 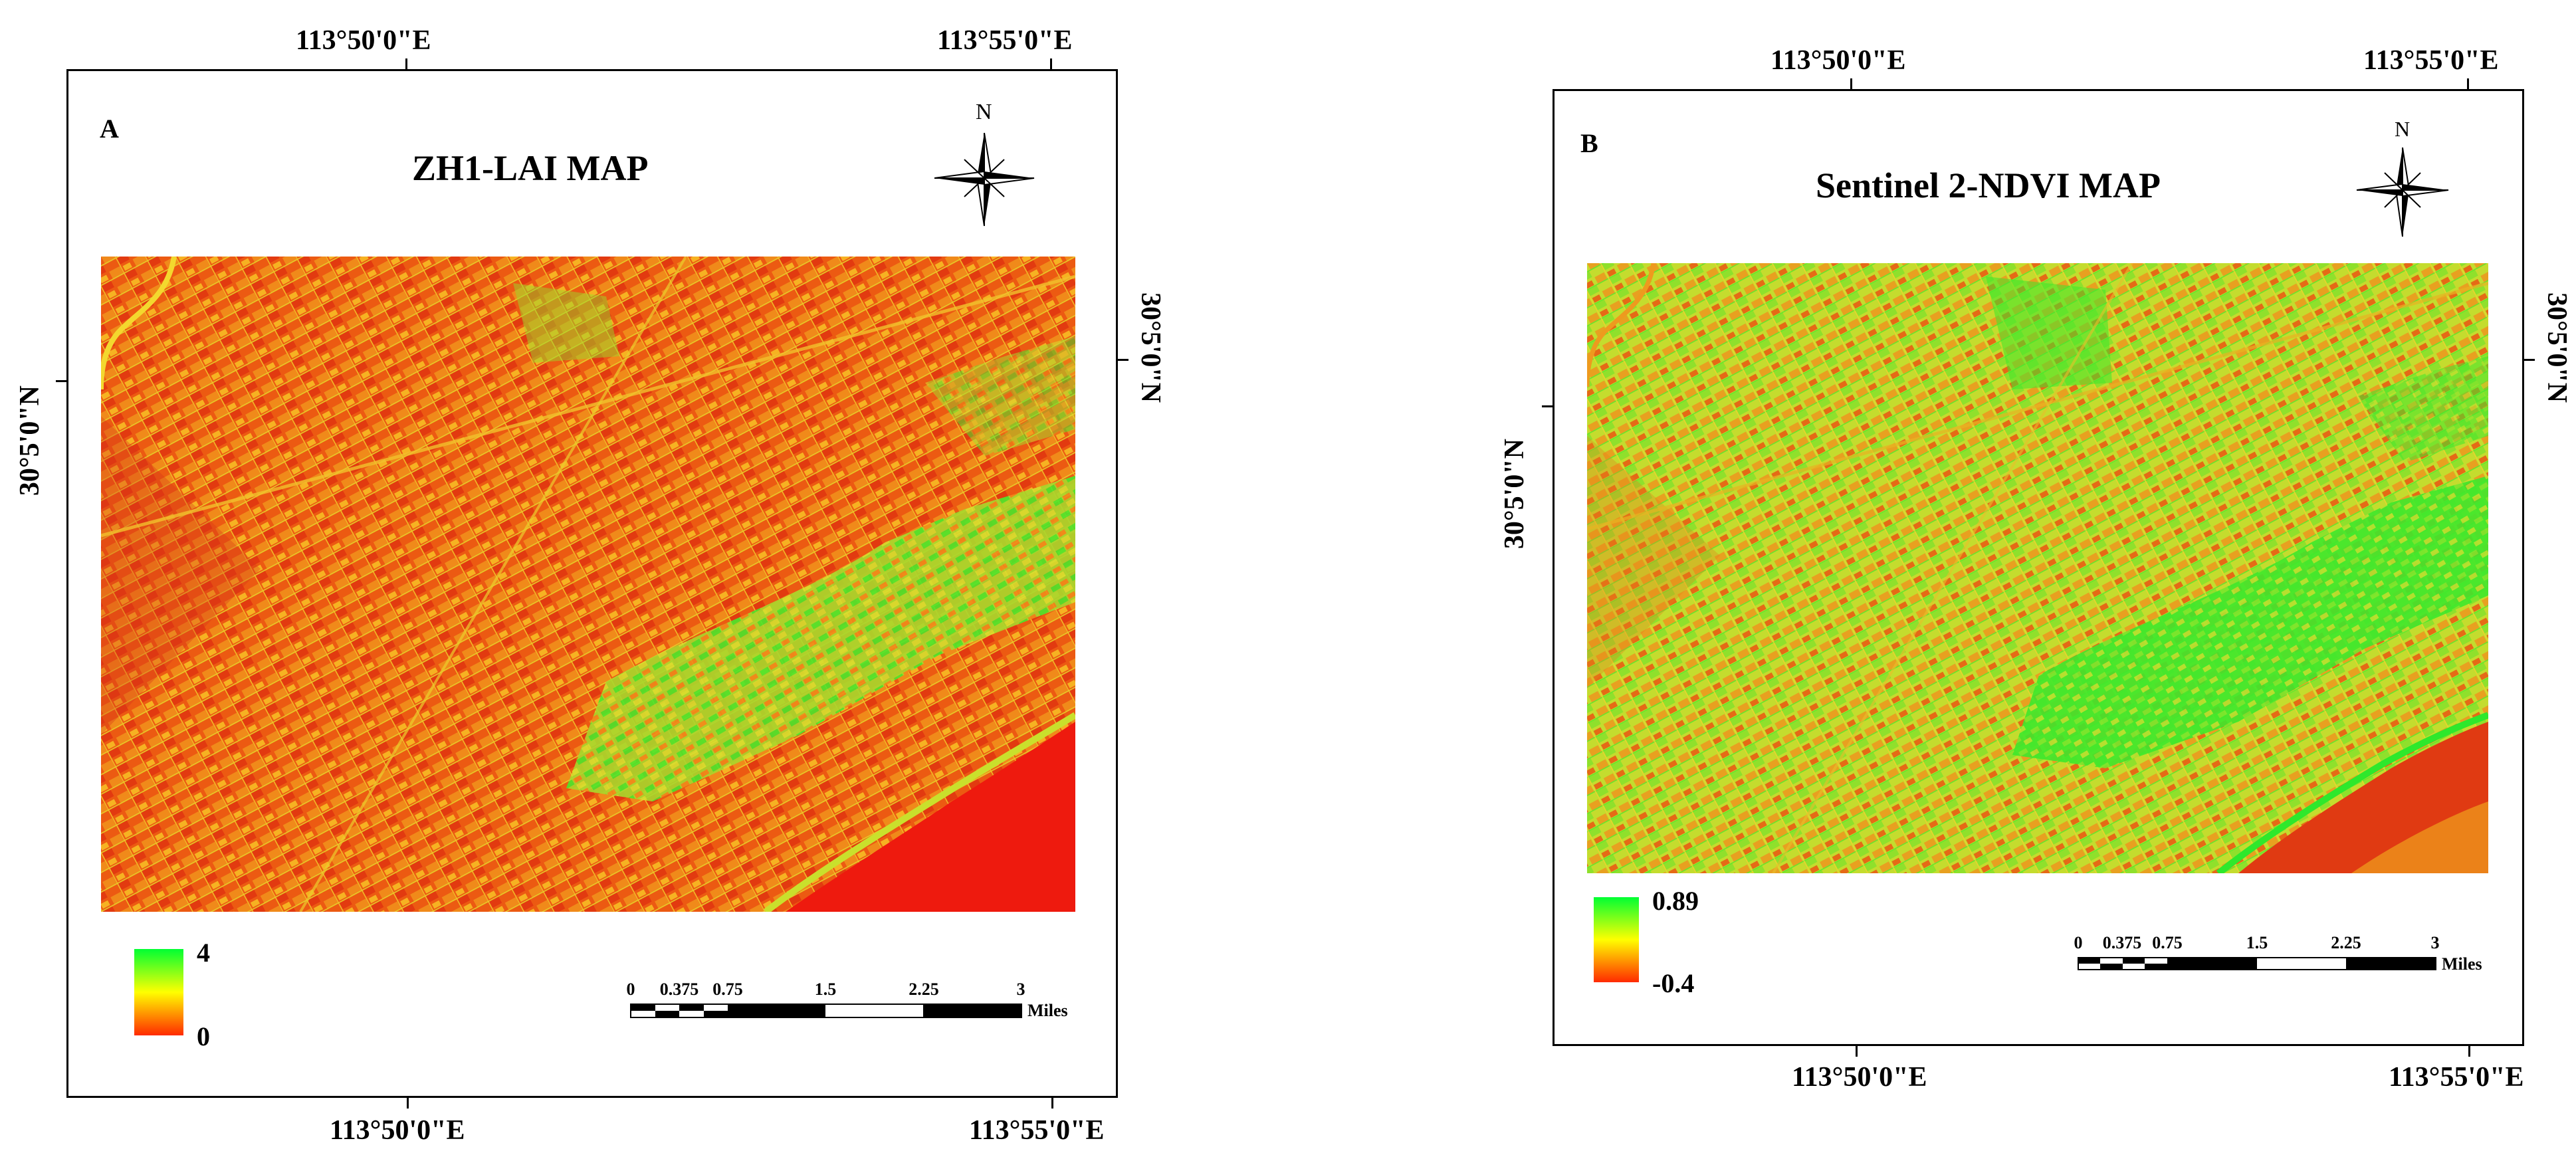 I want to click on north-arrow-b: N, so click(x=2402, y=182).